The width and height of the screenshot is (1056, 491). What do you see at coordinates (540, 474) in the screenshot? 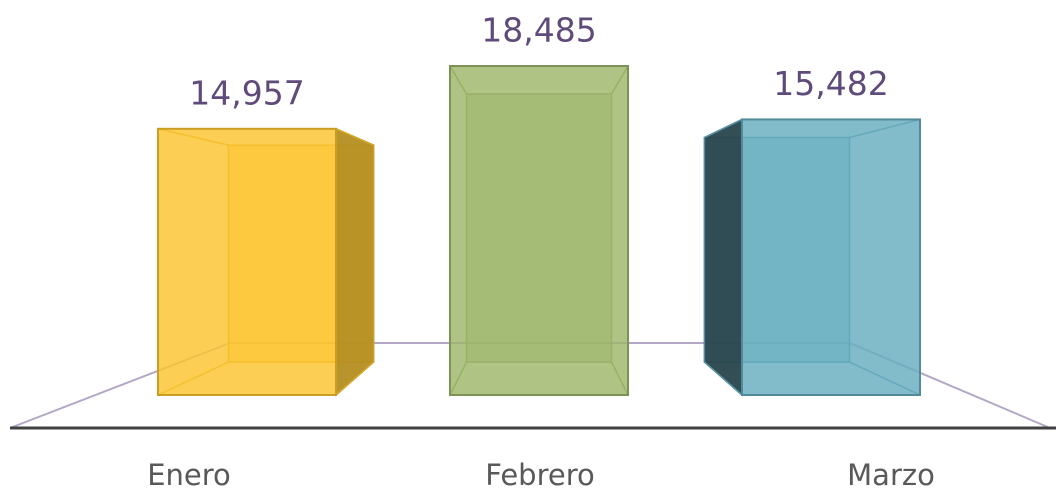
I see `x-tick-label: Febrero` at bounding box center [540, 474].